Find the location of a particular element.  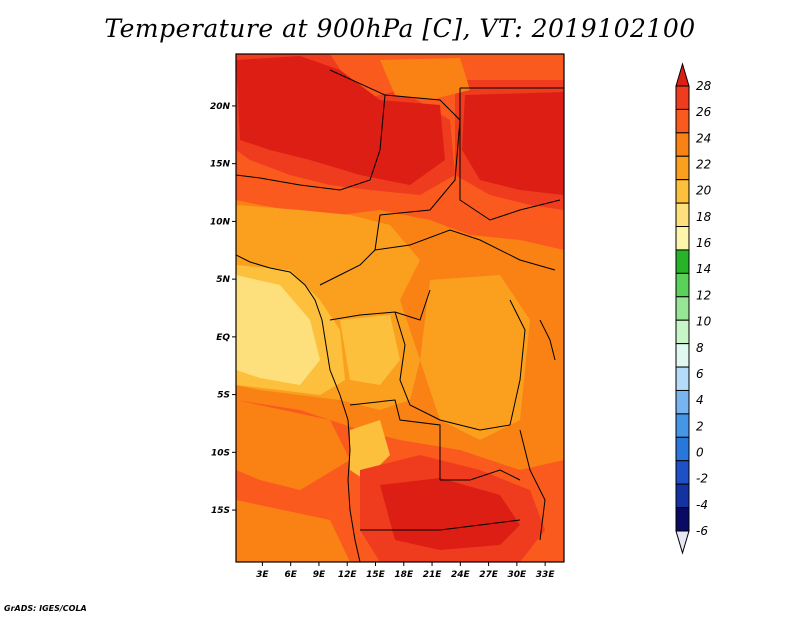

border-sudan is located at coordinates (510, 154).